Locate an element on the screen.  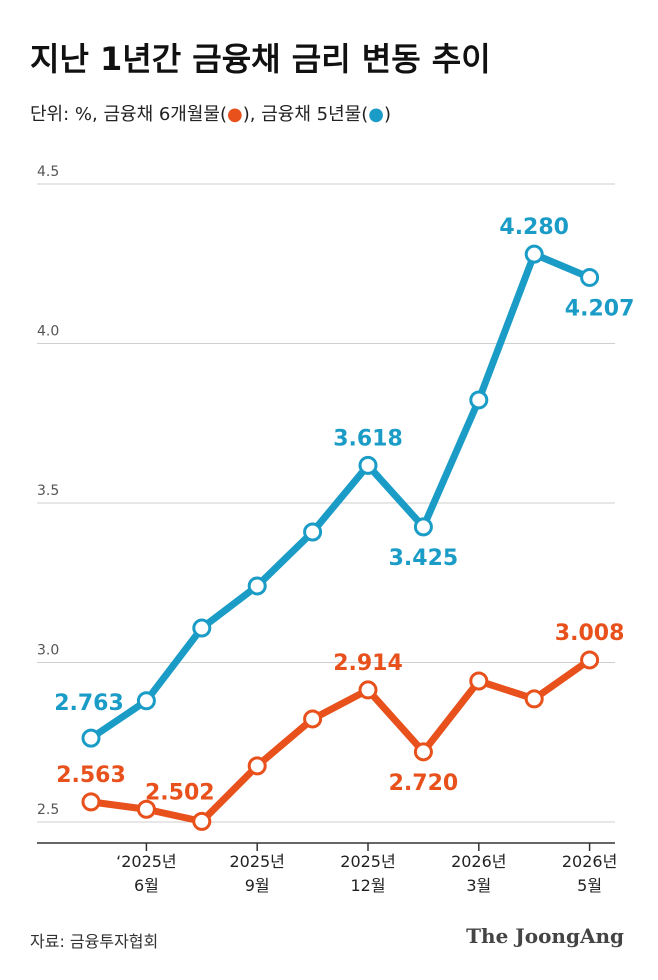
data-label: 3.618 is located at coordinates (368, 438).